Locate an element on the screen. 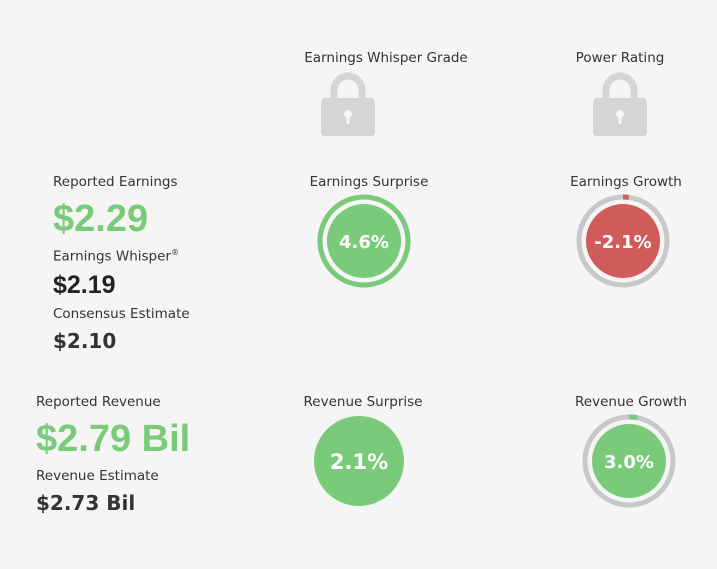 This screenshot has width=717, height=569. earnings-growth-label: Earnings Growth is located at coordinates (626, 182).